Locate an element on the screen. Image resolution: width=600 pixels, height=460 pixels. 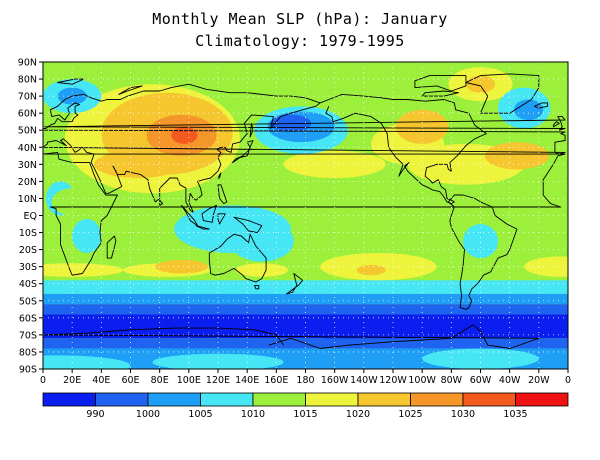
lat-tick-label: 70S is located at coordinates (28, 335).